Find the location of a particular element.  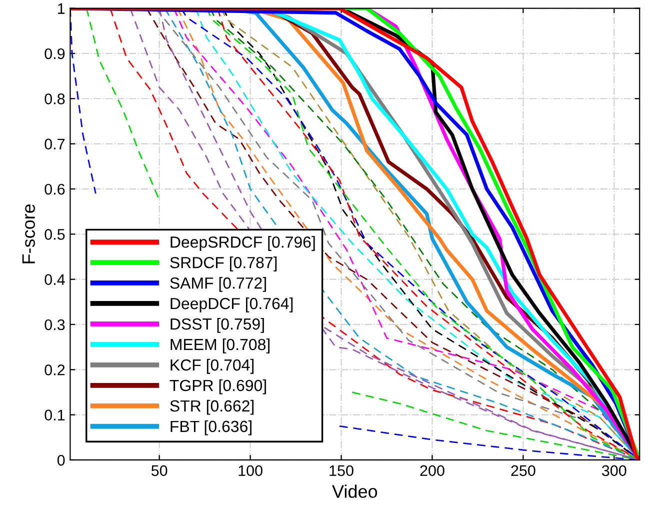

y-tick-label: 0.7 is located at coordinates (54, 144).